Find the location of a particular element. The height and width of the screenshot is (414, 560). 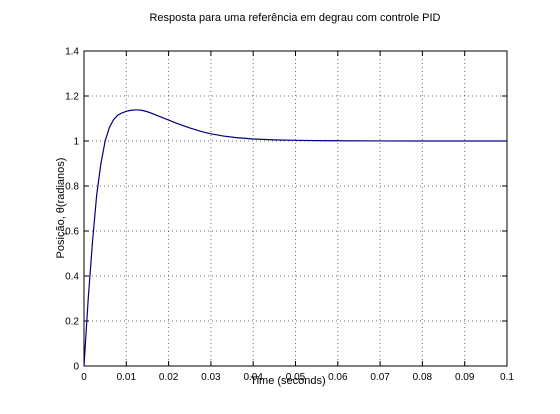

x-tick-label: 0.09 is located at coordinates (465, 377).